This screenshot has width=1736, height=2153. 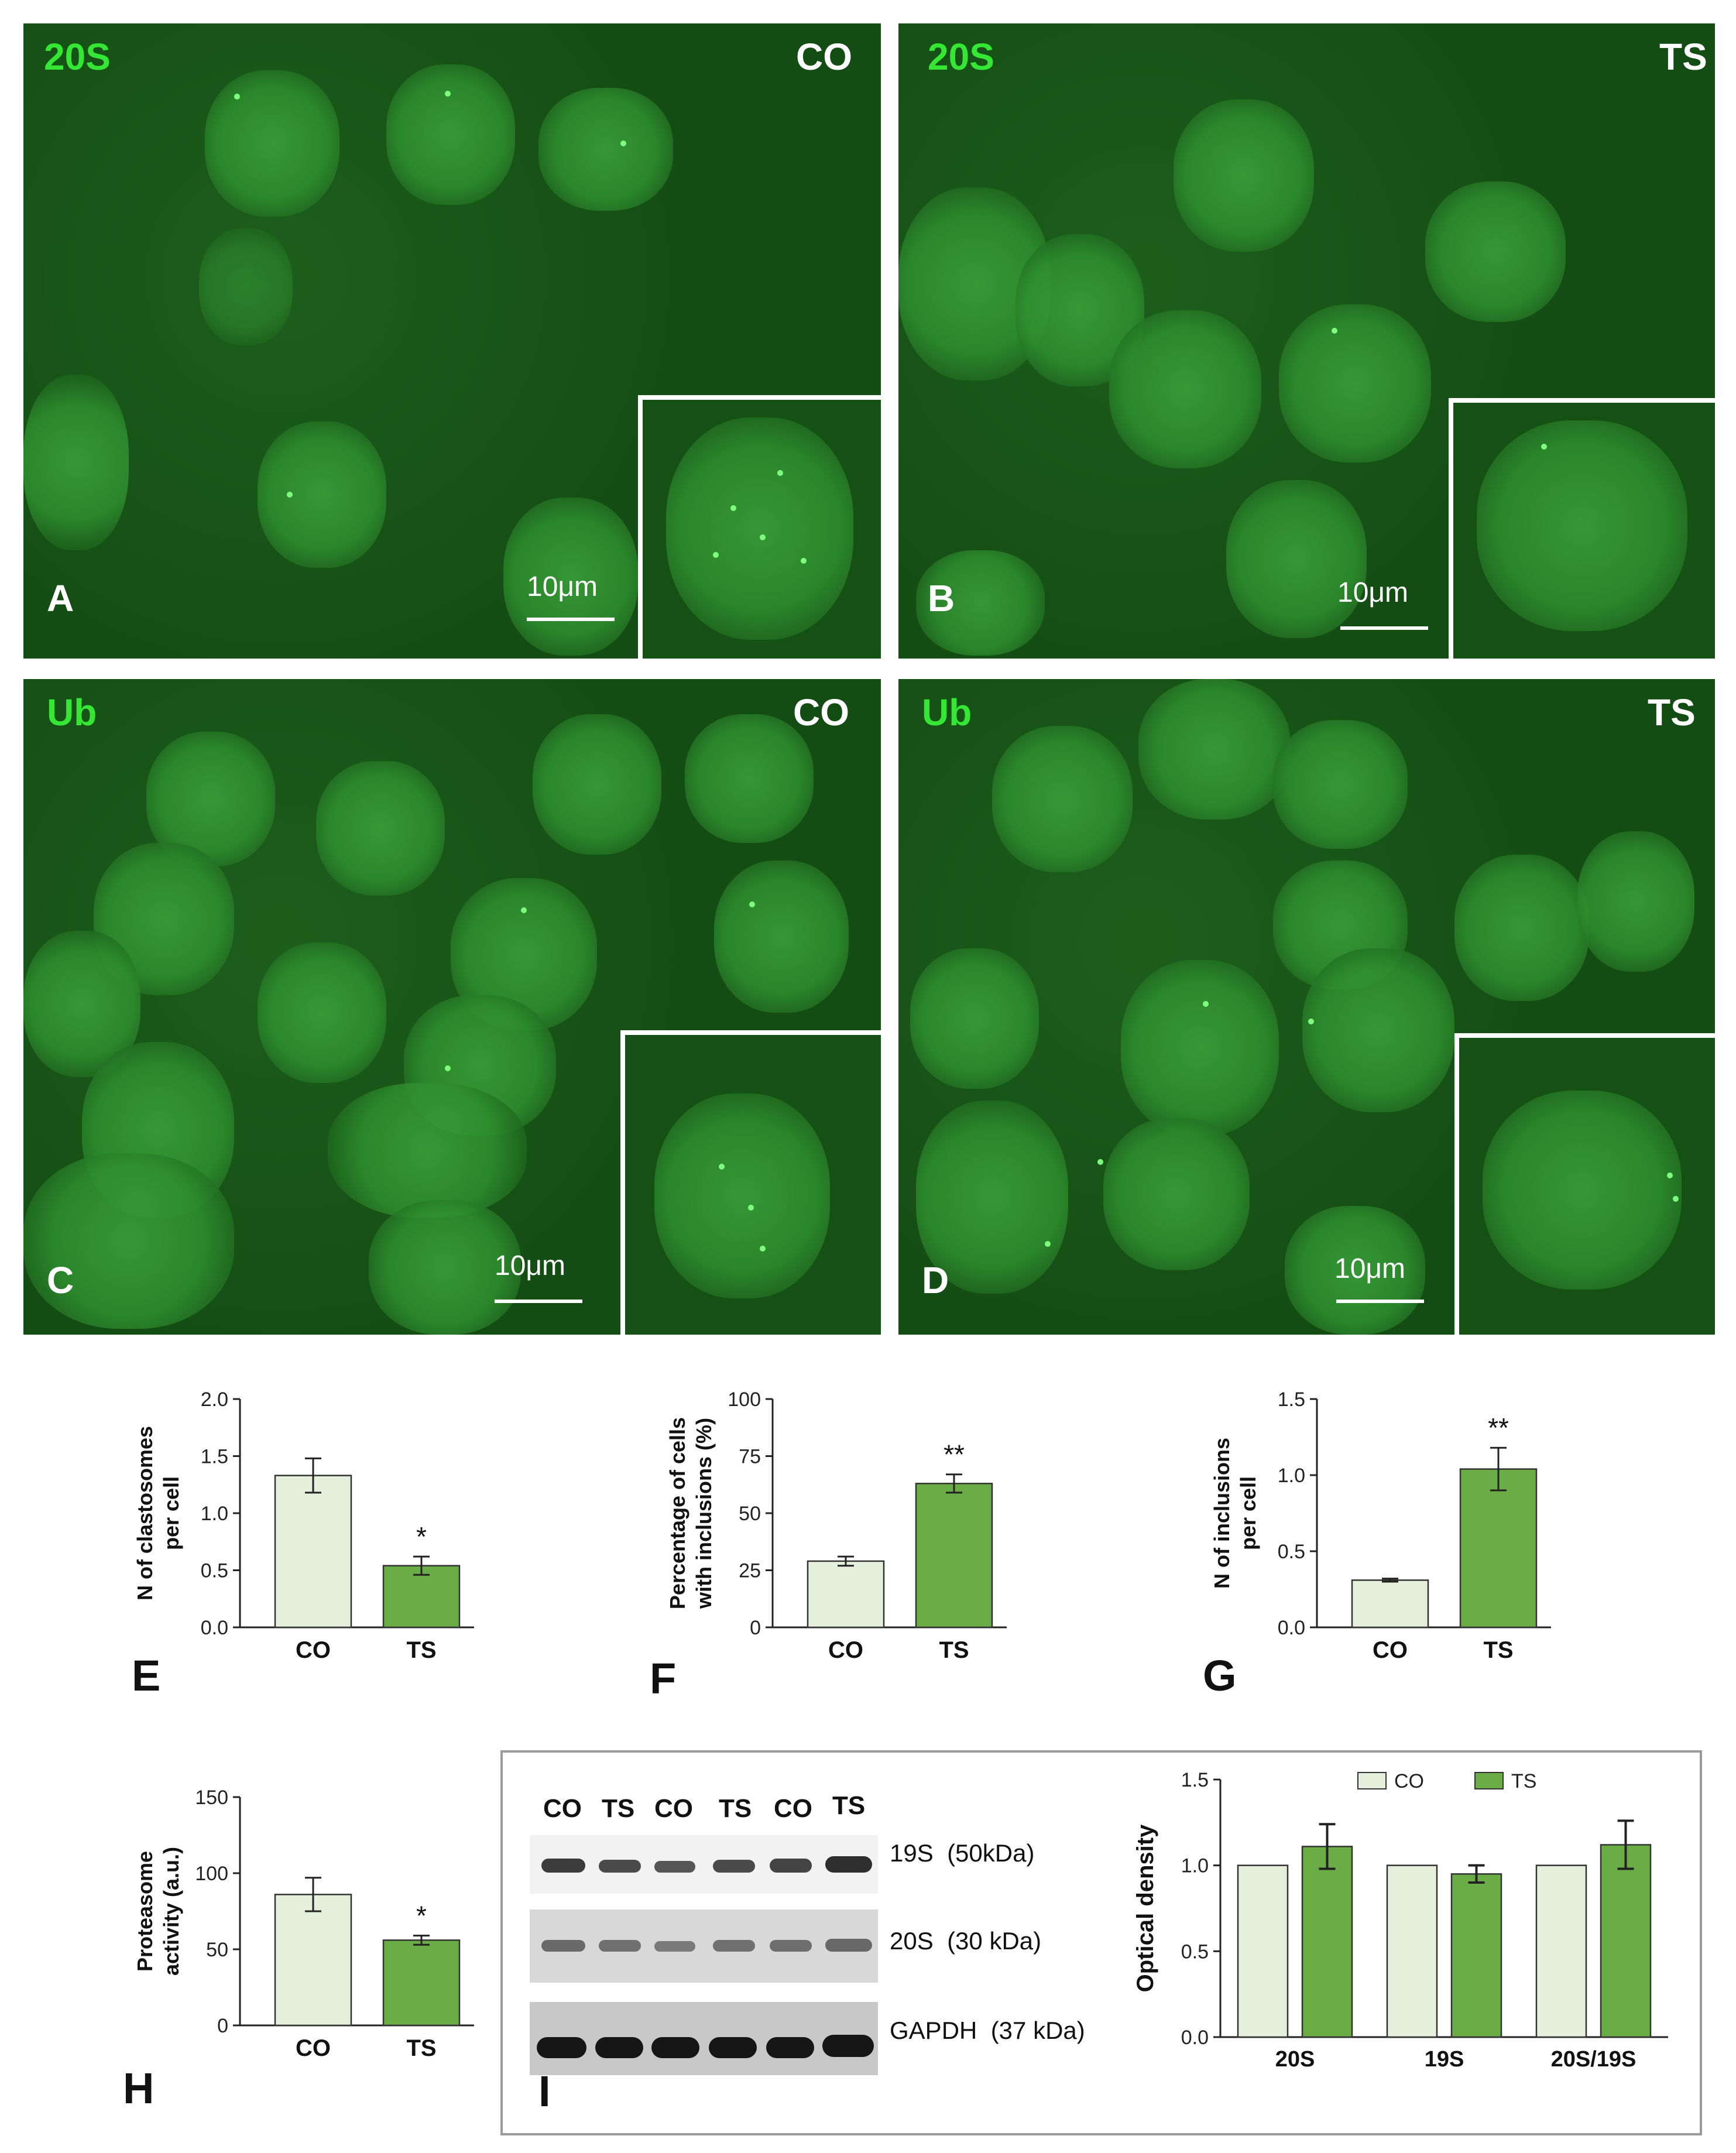 I want to click on panel-letter: B, so click(x=942, y=598).